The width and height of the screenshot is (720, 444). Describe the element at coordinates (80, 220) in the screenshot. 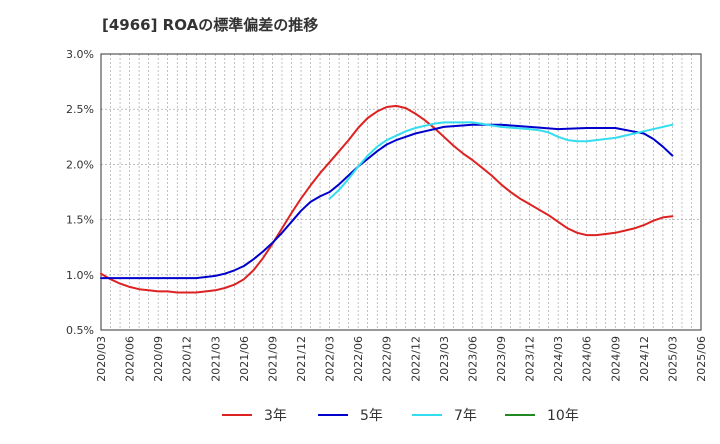

I see `y-tick-label: 1.5%` at that location.